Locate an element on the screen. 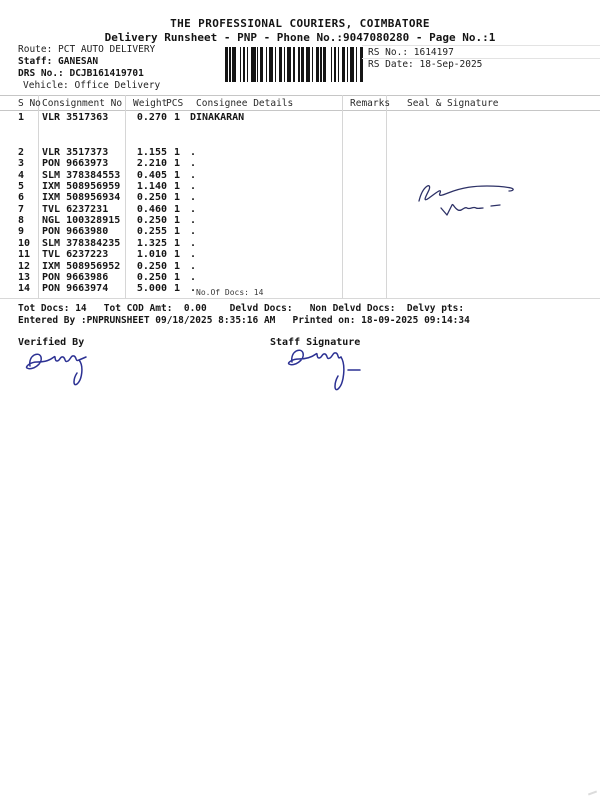  cell-cons: PON 9663986 is located at coordinates (75, 277).